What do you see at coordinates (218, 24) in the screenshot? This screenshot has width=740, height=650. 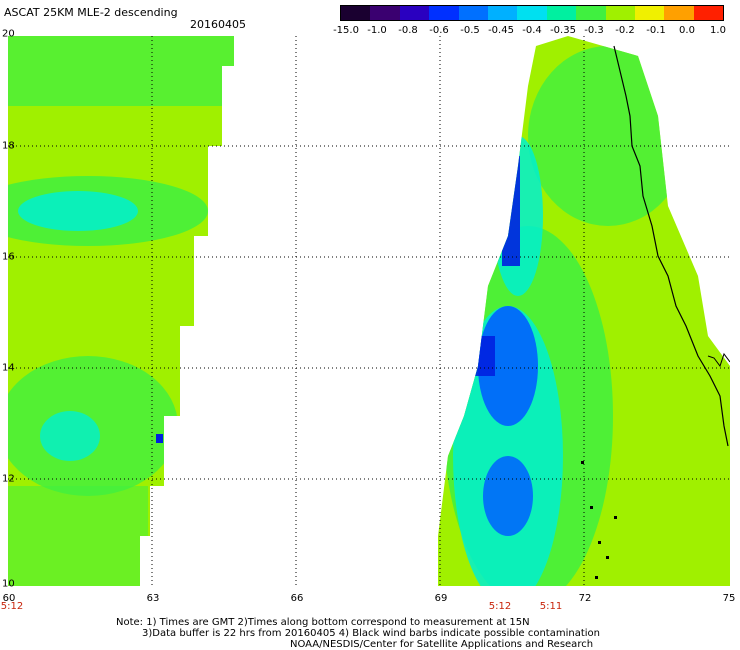 I see `product-date: 20160405` at bounding box center [218, 24].